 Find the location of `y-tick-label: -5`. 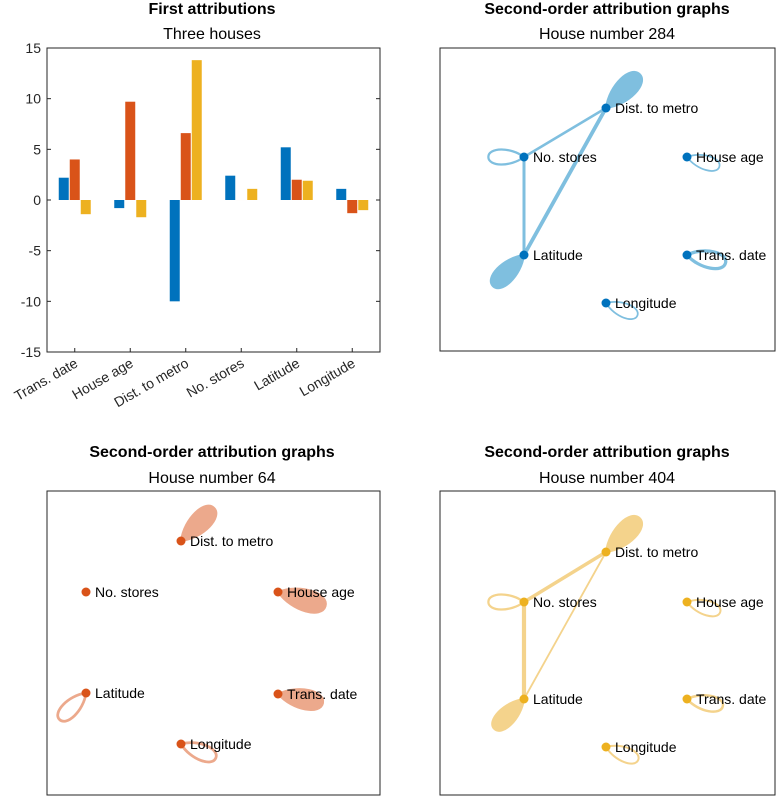

y-tick-label: -5 is located at coordinates (35, 251).